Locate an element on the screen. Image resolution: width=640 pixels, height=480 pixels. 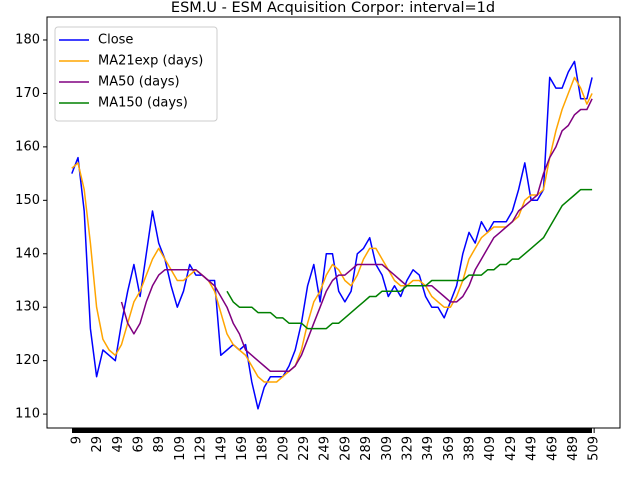
x-tick-label: 169 is located at coordinates (242, 448).